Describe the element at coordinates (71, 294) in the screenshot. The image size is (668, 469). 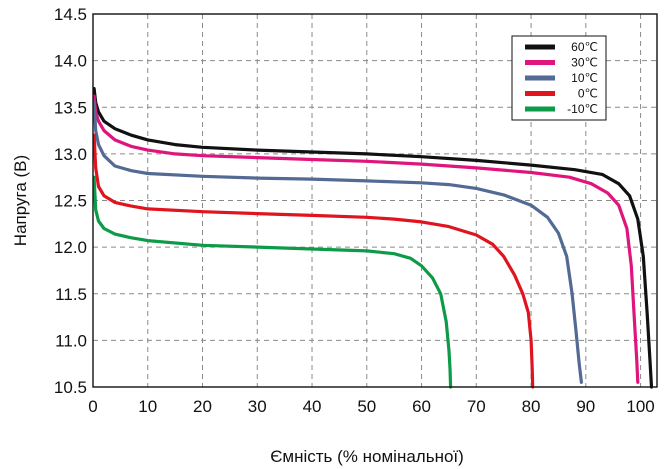
I see `y-tick-label: 11.5` at that location.